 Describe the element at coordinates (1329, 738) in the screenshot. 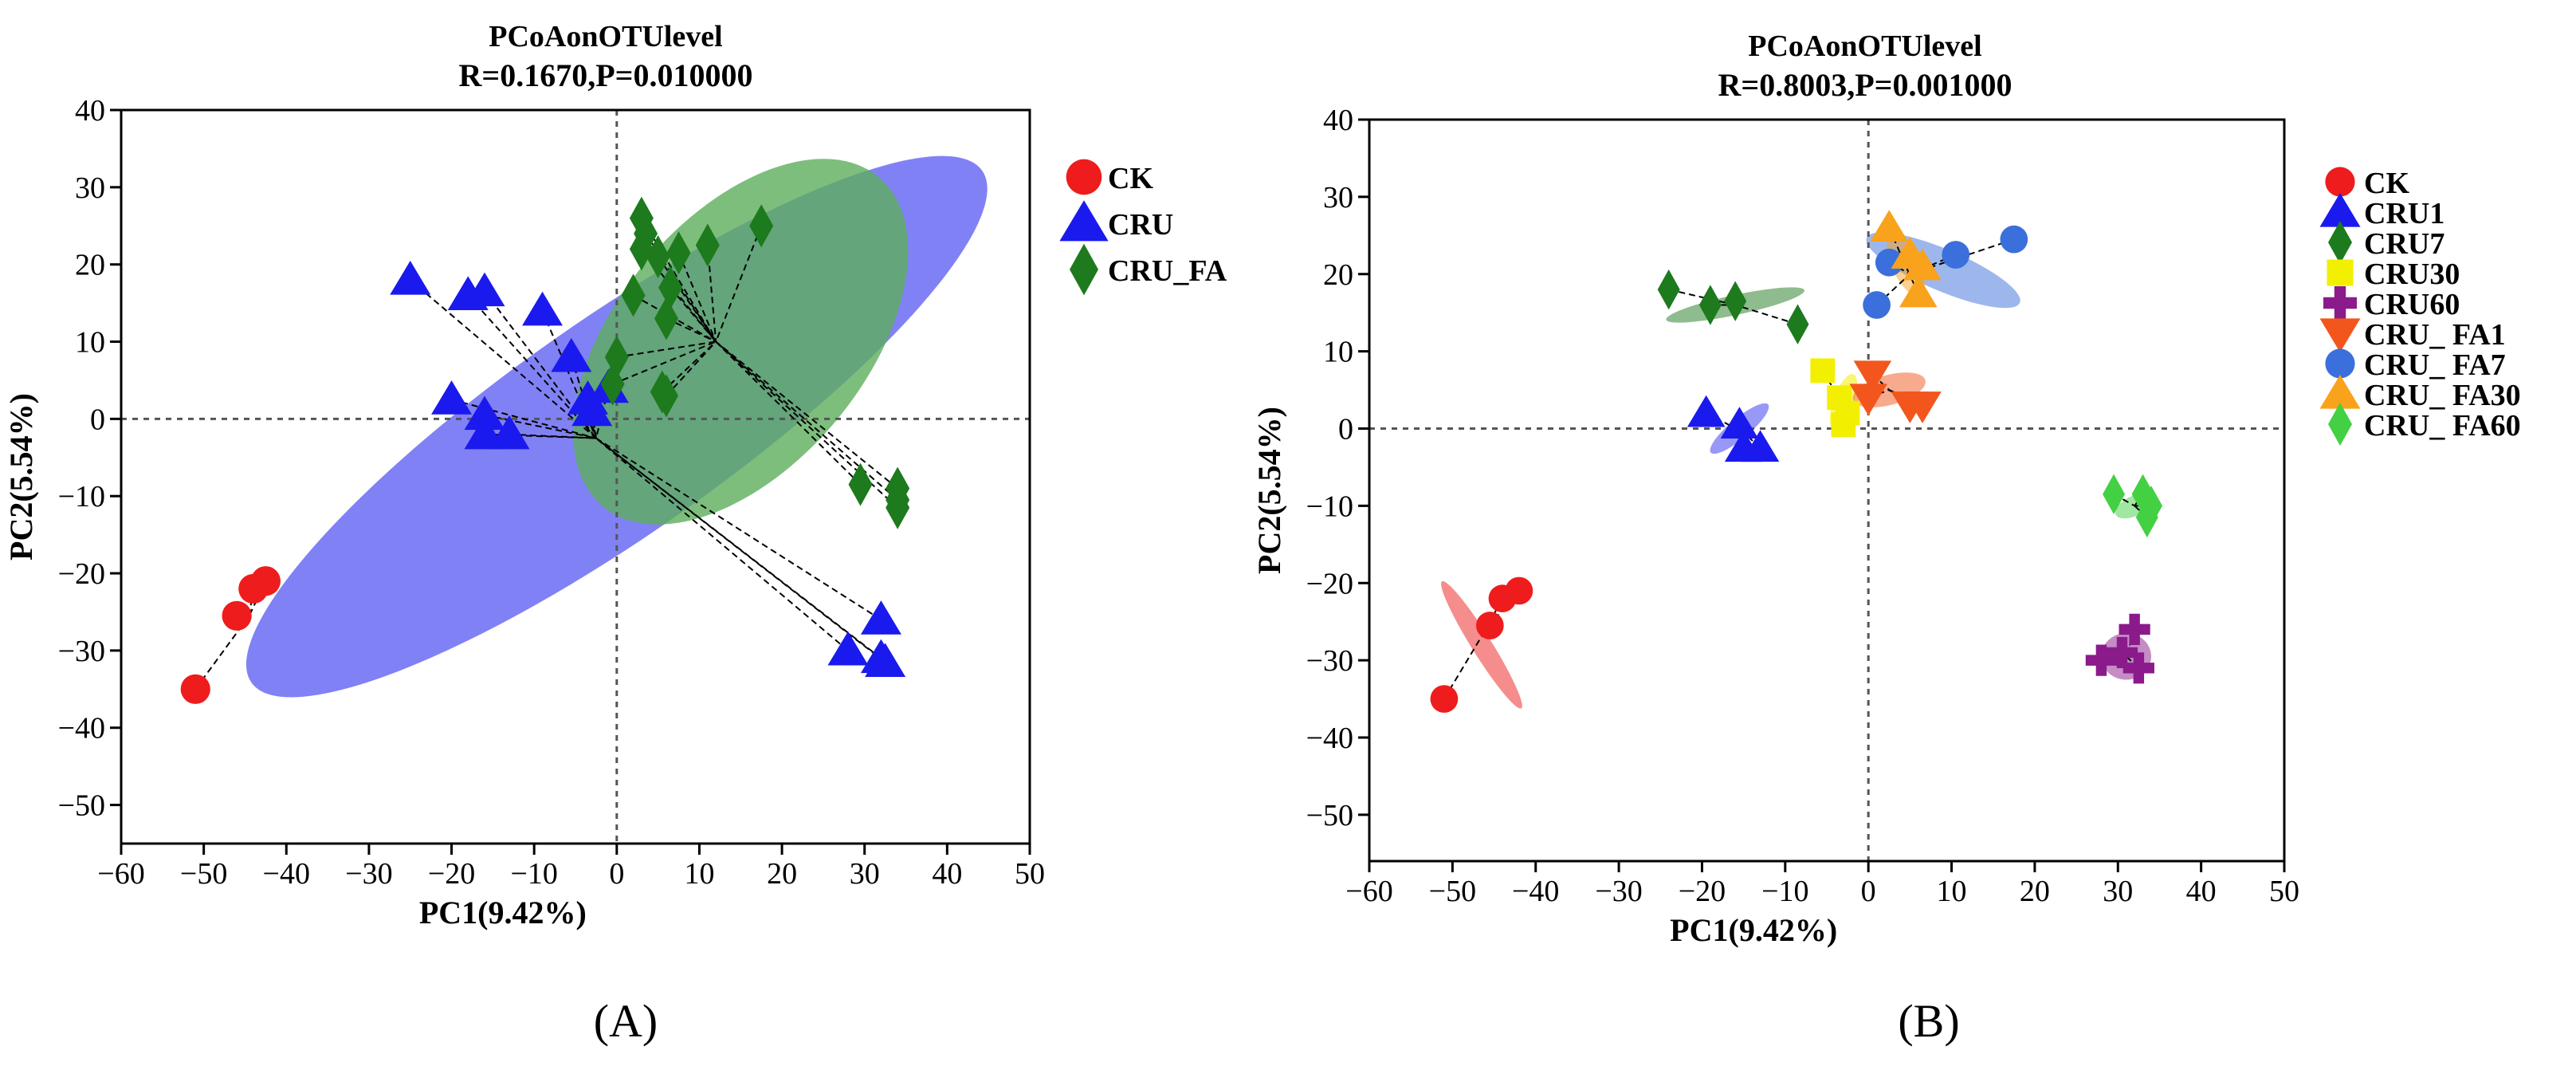

I see `y-tick-label: −40` at that location.